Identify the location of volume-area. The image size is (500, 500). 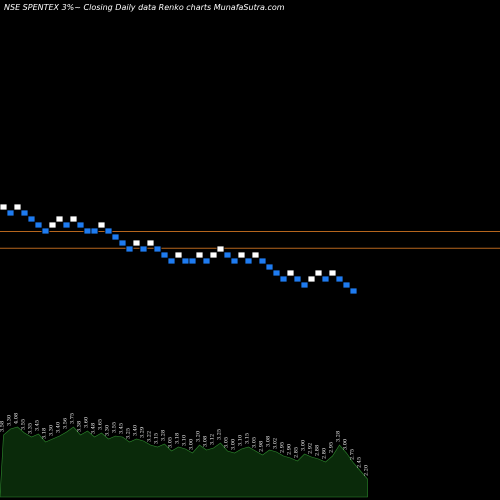
(184, 462).